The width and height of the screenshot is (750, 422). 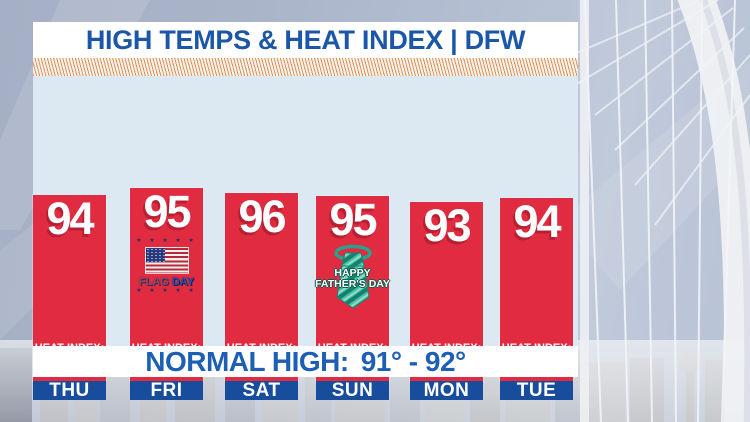 What do you see at coordinates (167, 211) in the screenshot?
I see `high-temp-fri: 95` at bounding box center [167, 211].